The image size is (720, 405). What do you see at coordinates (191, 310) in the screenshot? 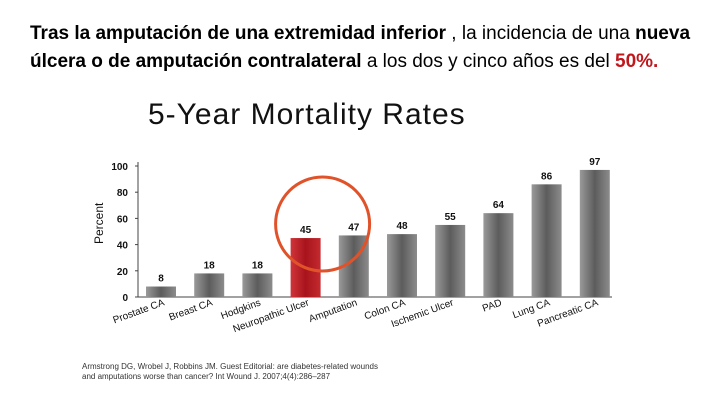
I see `category-label: Breast CA` at bounding box center [191, 310].